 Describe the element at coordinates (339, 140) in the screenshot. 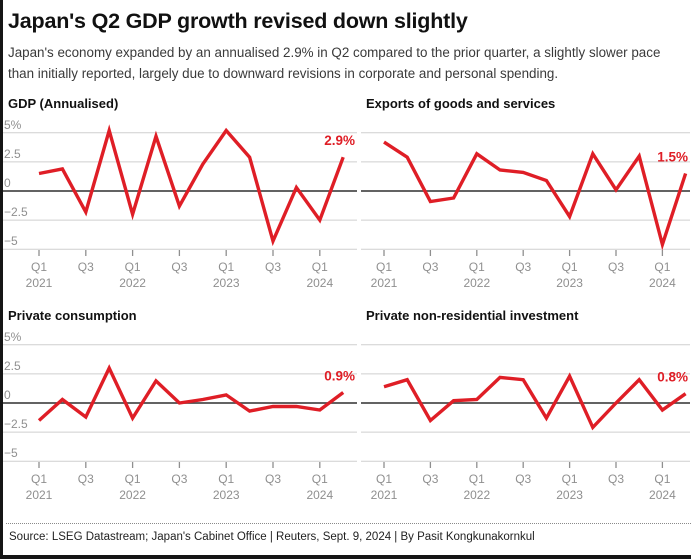

I see `end-value-label: 2.9%` at that location.